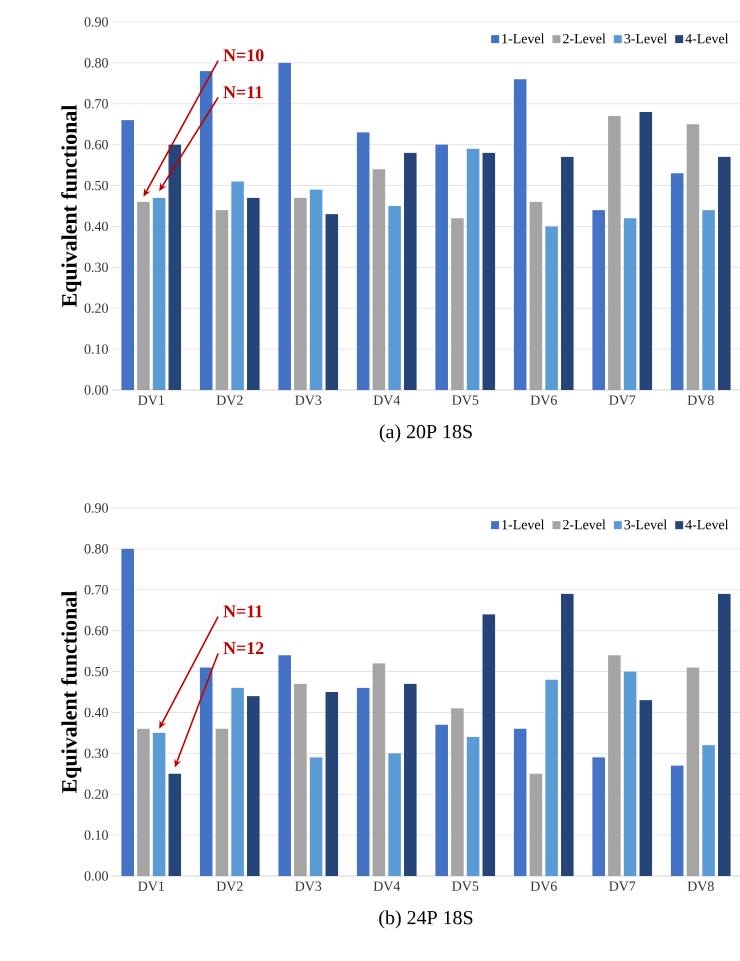 The width and height of the screenshot is (740, 961). I want to click on annotation: N=11, so click(242, 611).